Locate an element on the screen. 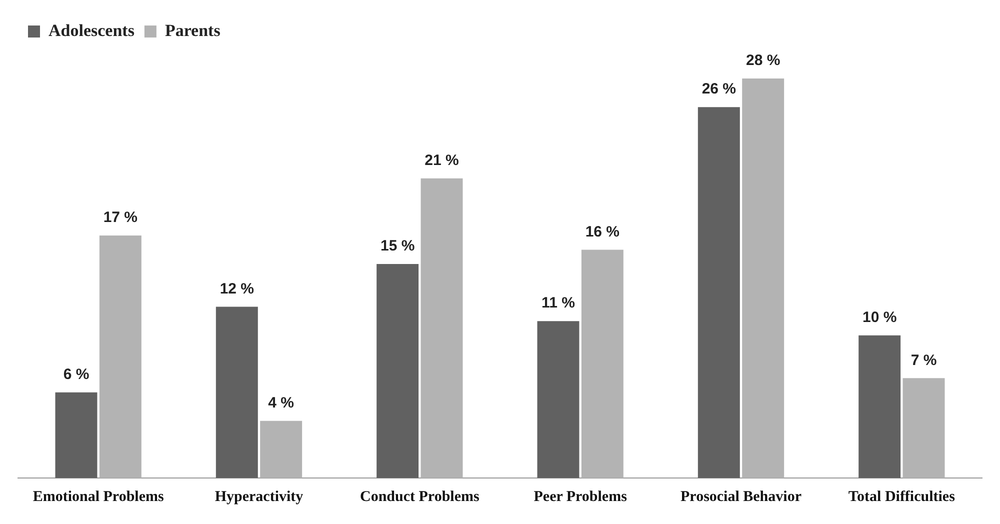 Image resolution: width=1000 pixels, height=524 pixels. x-tick-label: Prosocial Behavior is located at coordinates (741, 496).